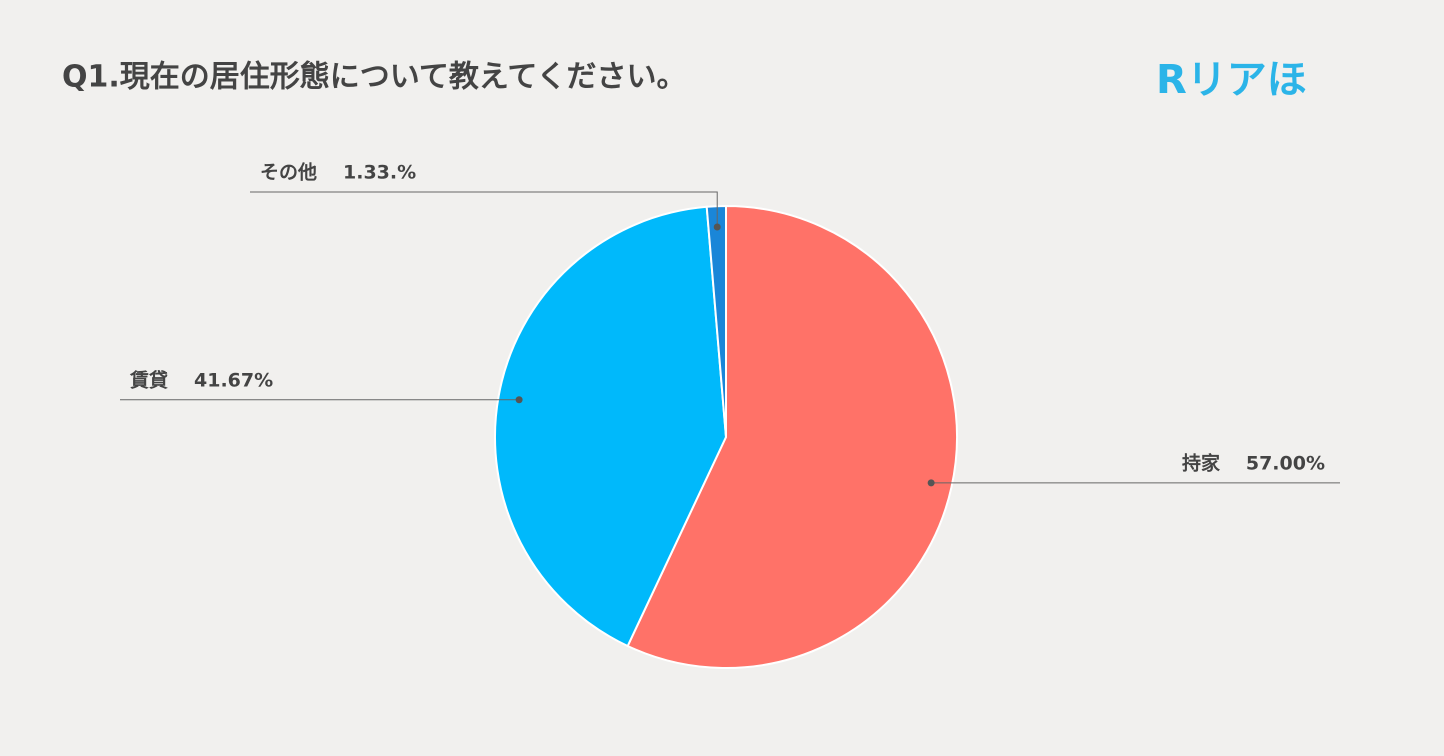  I want to click on value-label: 1.33.%, so click(379, 173).